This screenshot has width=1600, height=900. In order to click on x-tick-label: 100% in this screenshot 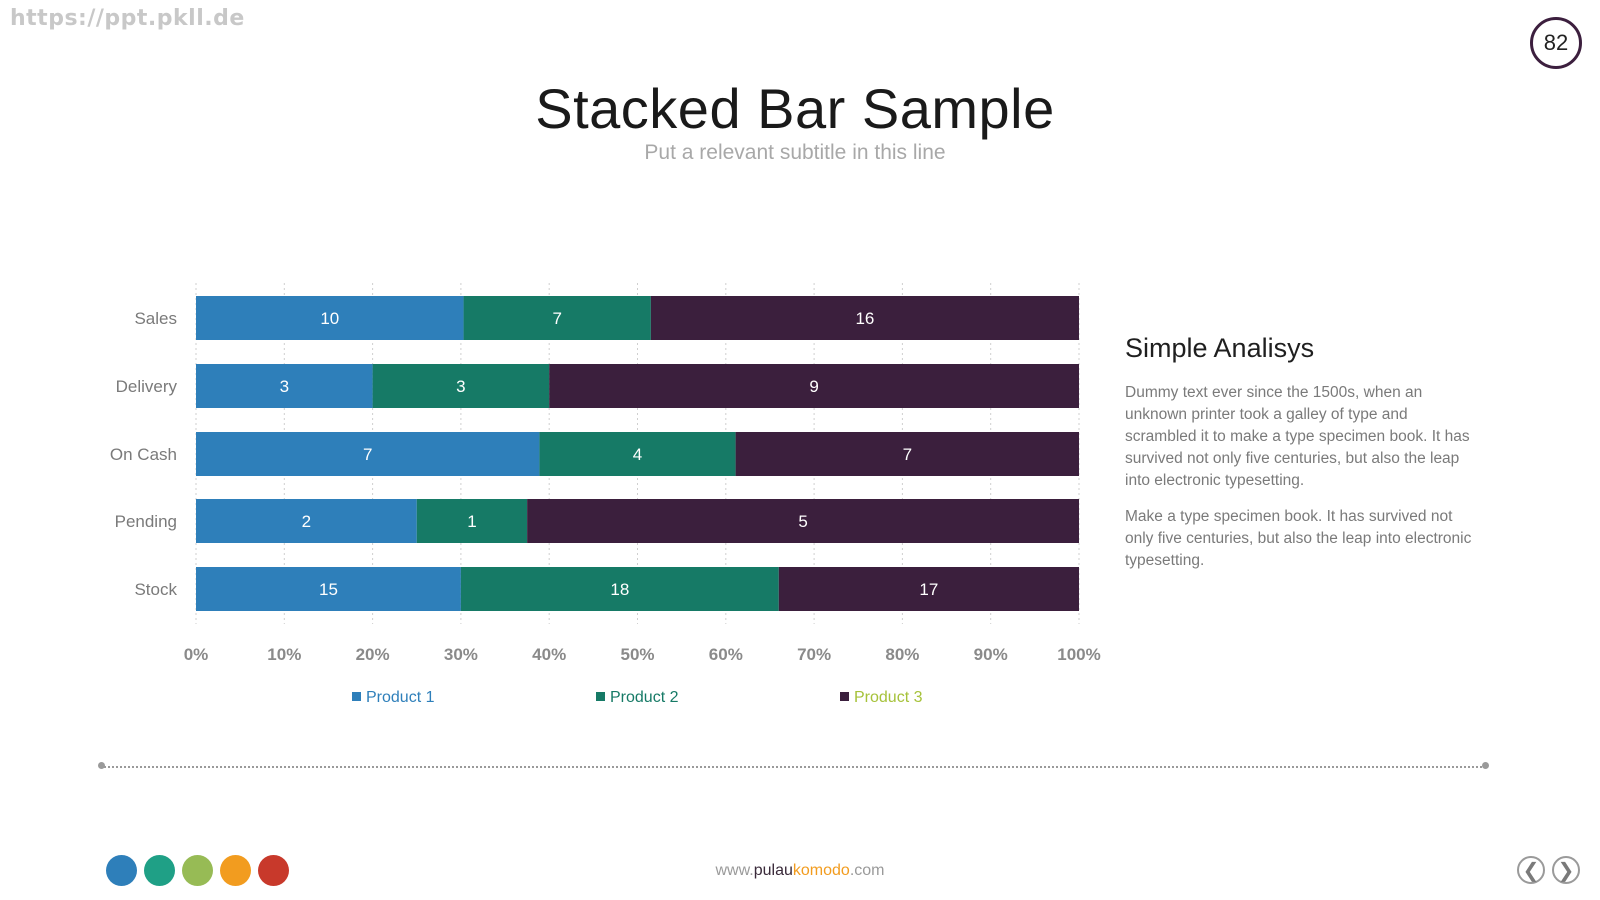, I will do `click(1078, 654)`.